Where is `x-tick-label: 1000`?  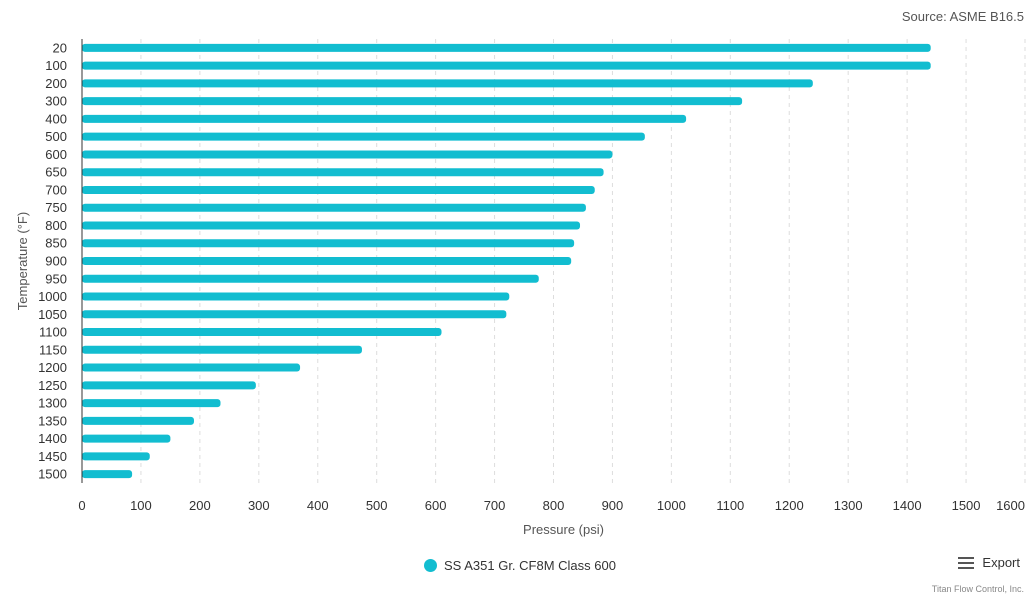
x-tick-label: 1000 is located at coordinates (671, 505).